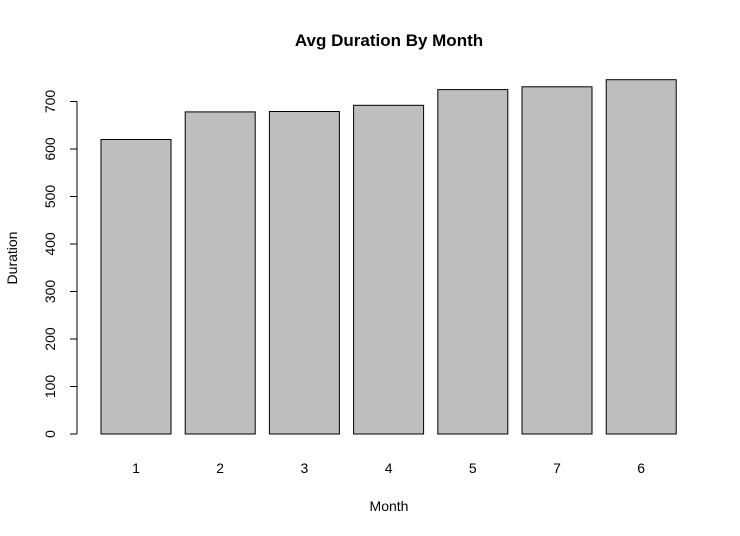 This screenshot has width=740, height=536. Describe the element at coordinates (50, 387) in the screenshot. I see `y-tick-label: 100` at that location.